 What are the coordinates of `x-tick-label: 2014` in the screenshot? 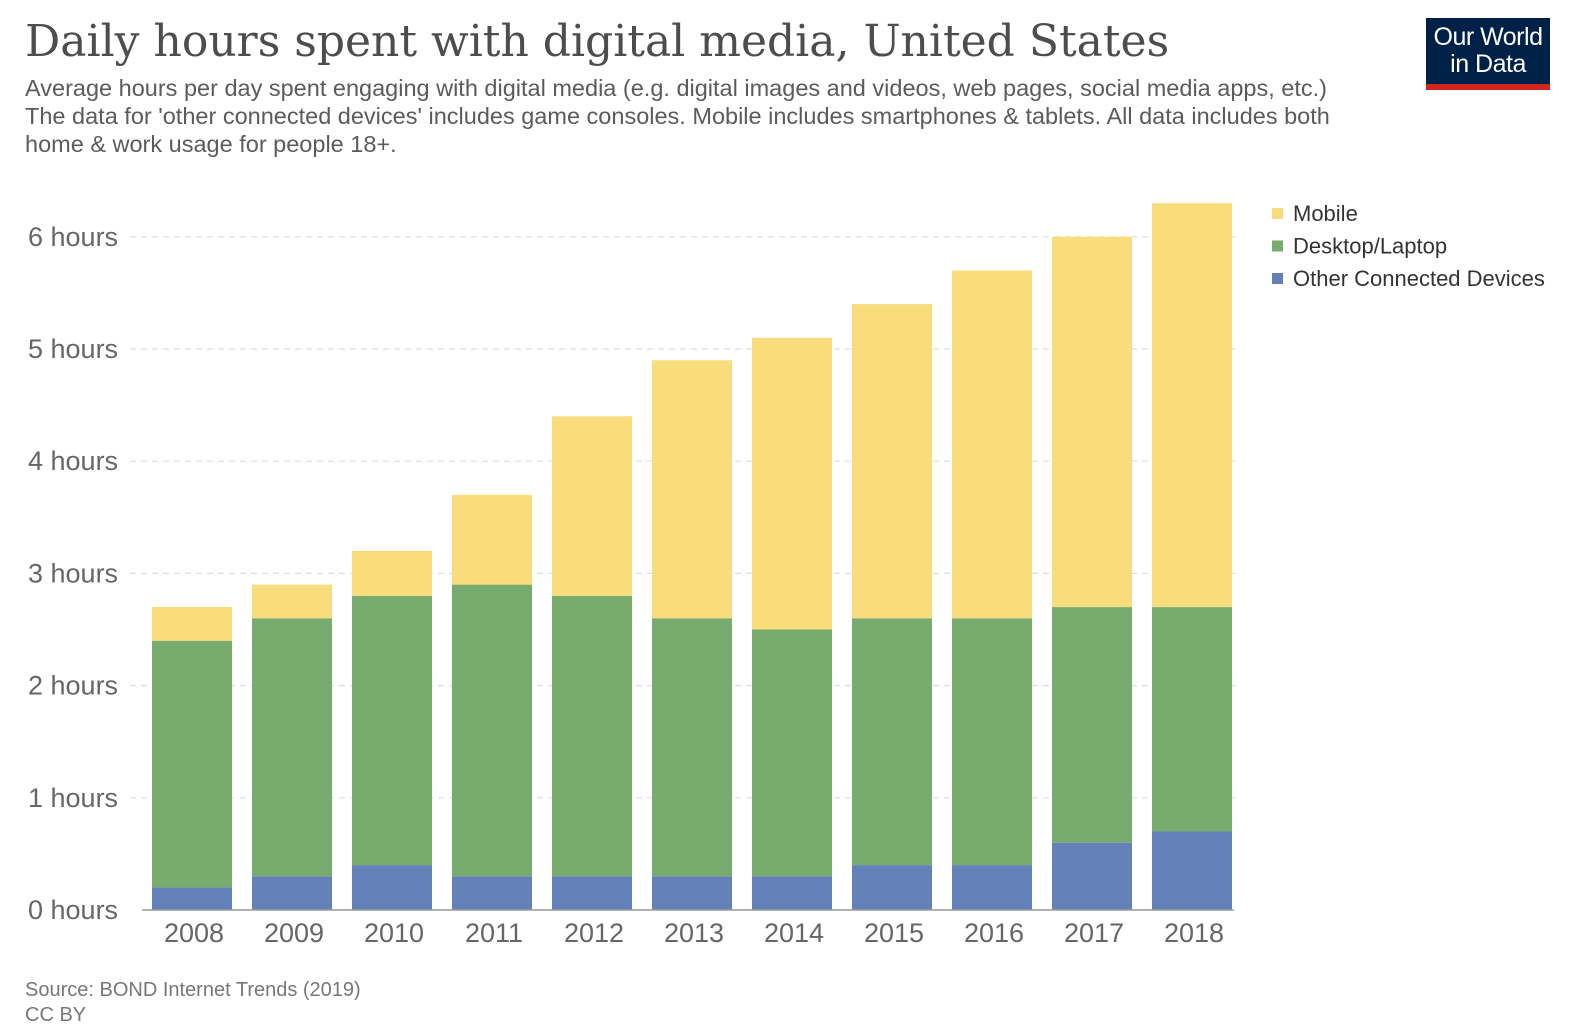 It's located at (794, 933).